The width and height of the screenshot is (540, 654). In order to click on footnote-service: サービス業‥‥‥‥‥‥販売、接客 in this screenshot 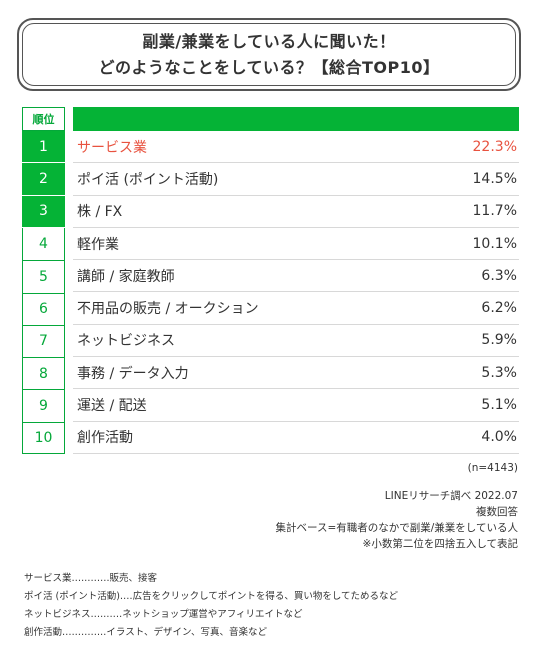, I will do `click(91, 578)`.